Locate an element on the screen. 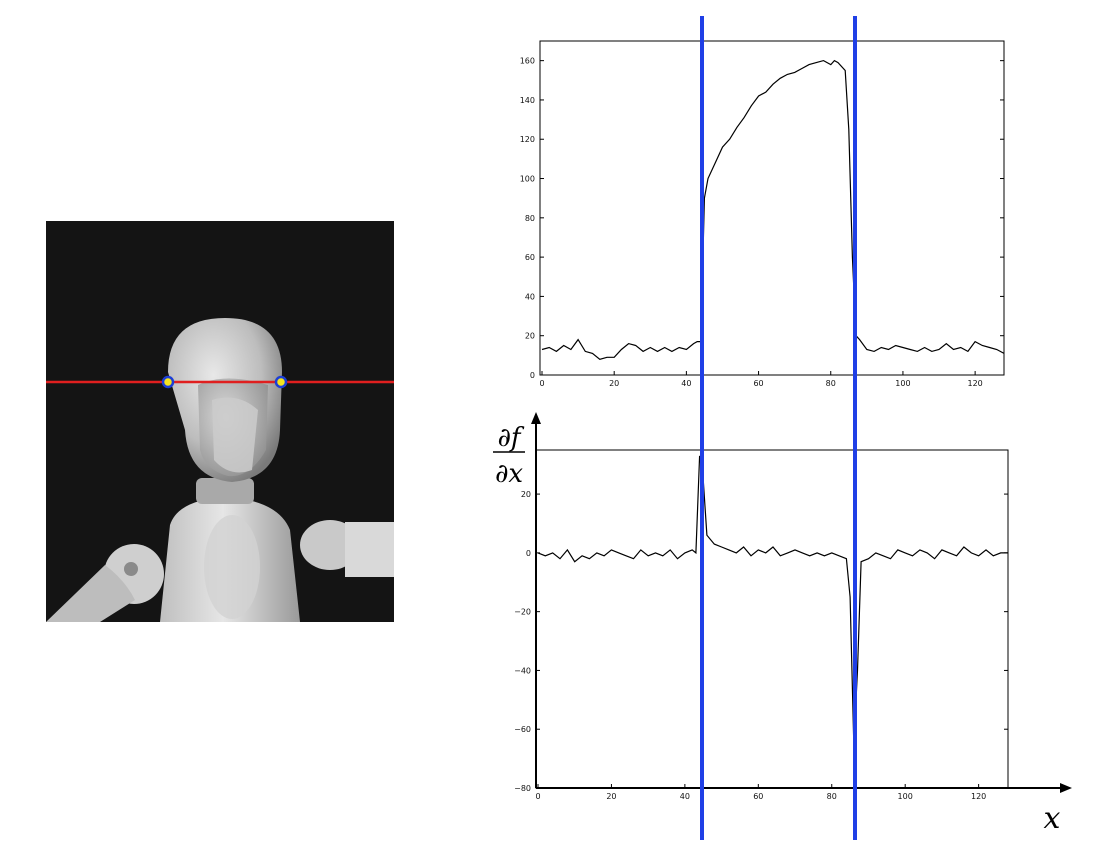 The width and height of the screenshot is (1095, 851). intensity-y-tick-label: 160 is located at coordinates (527, 61).